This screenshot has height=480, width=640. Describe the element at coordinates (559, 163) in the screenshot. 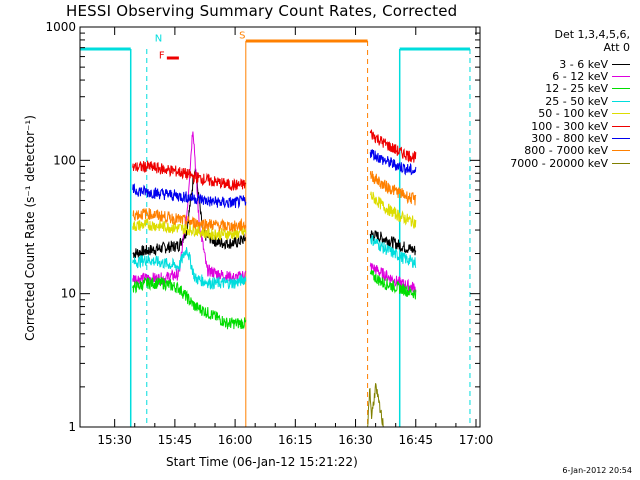

I see `legend-label: 7000 - 20000 keV` at that location.